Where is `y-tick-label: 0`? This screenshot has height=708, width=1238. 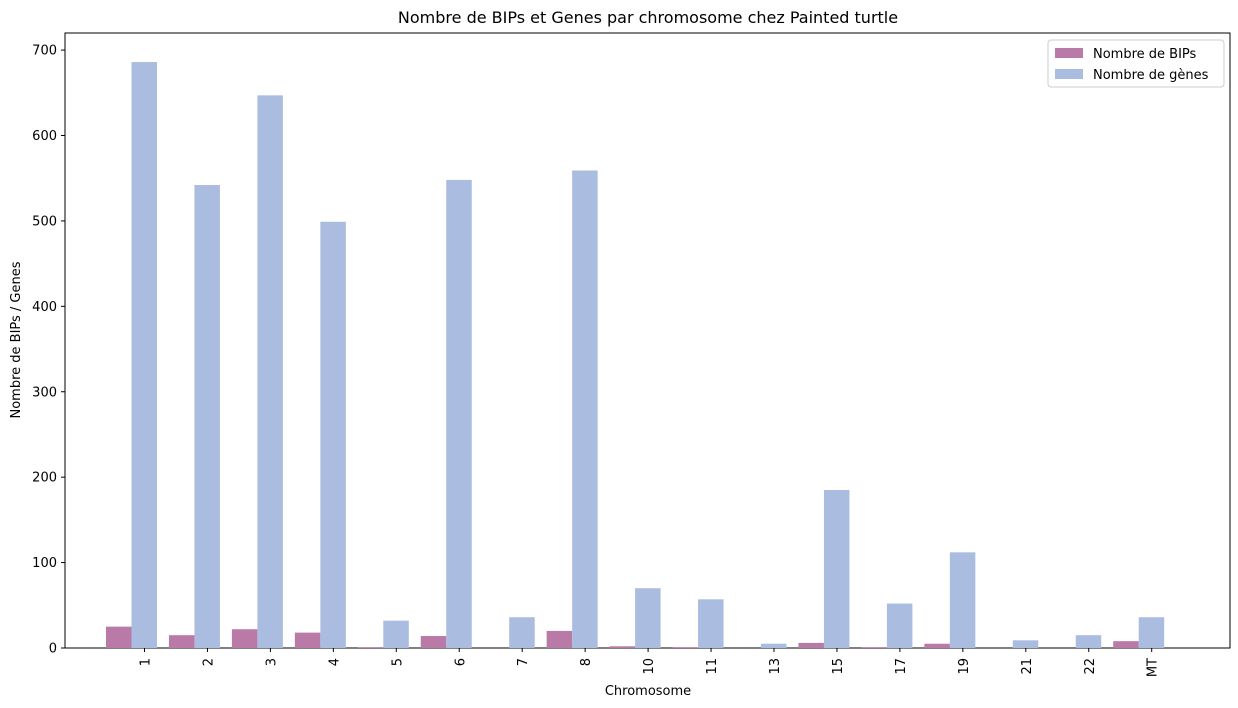 y-tick-label: 0 is located at coordinates (53, 649).